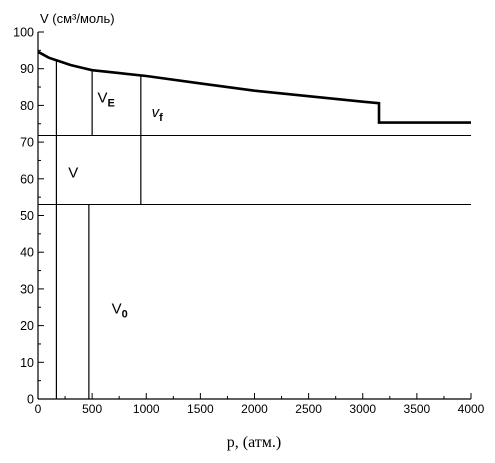 This screenshot has height=463, width=495. Describe the element at coordinates (120, 310) in the screenshot. I see `region-label: V0` at that location.